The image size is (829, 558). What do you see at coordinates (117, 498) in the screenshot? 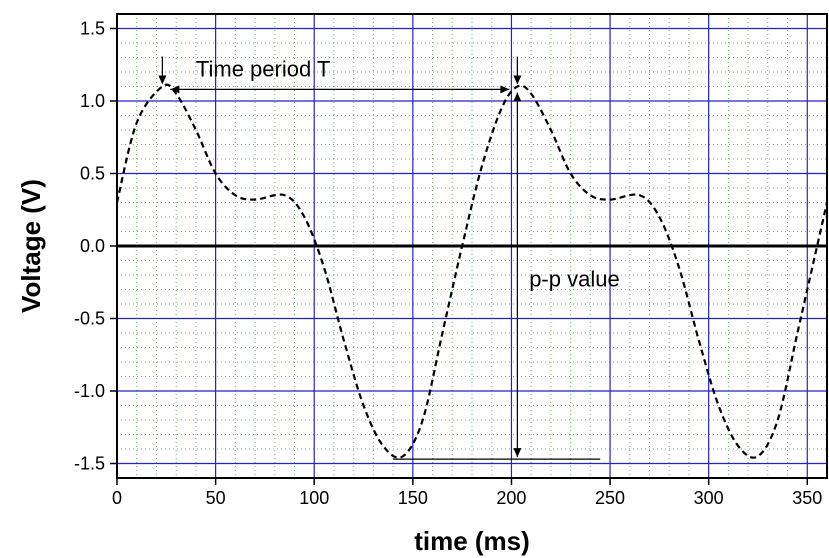
I see `x-tick-label: 0` at bounding box center [117, 498].